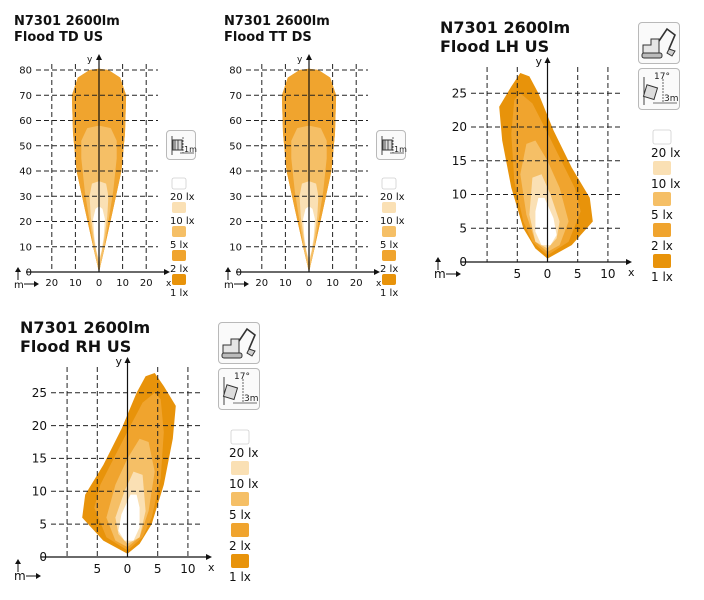 The image size is (704, 600). I want to click on icon-height-label: 1m, so click(190, 149).